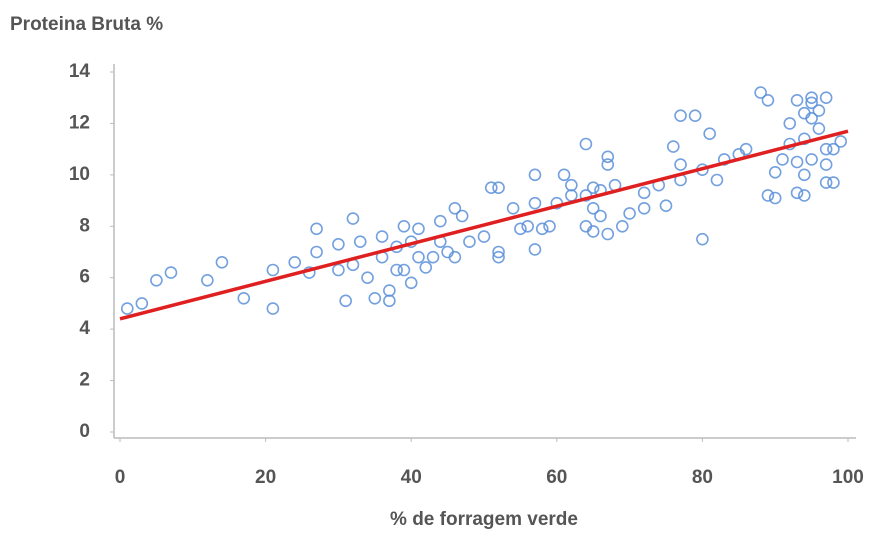  I want to click on x-tick-label: 40, so click(411, 477).